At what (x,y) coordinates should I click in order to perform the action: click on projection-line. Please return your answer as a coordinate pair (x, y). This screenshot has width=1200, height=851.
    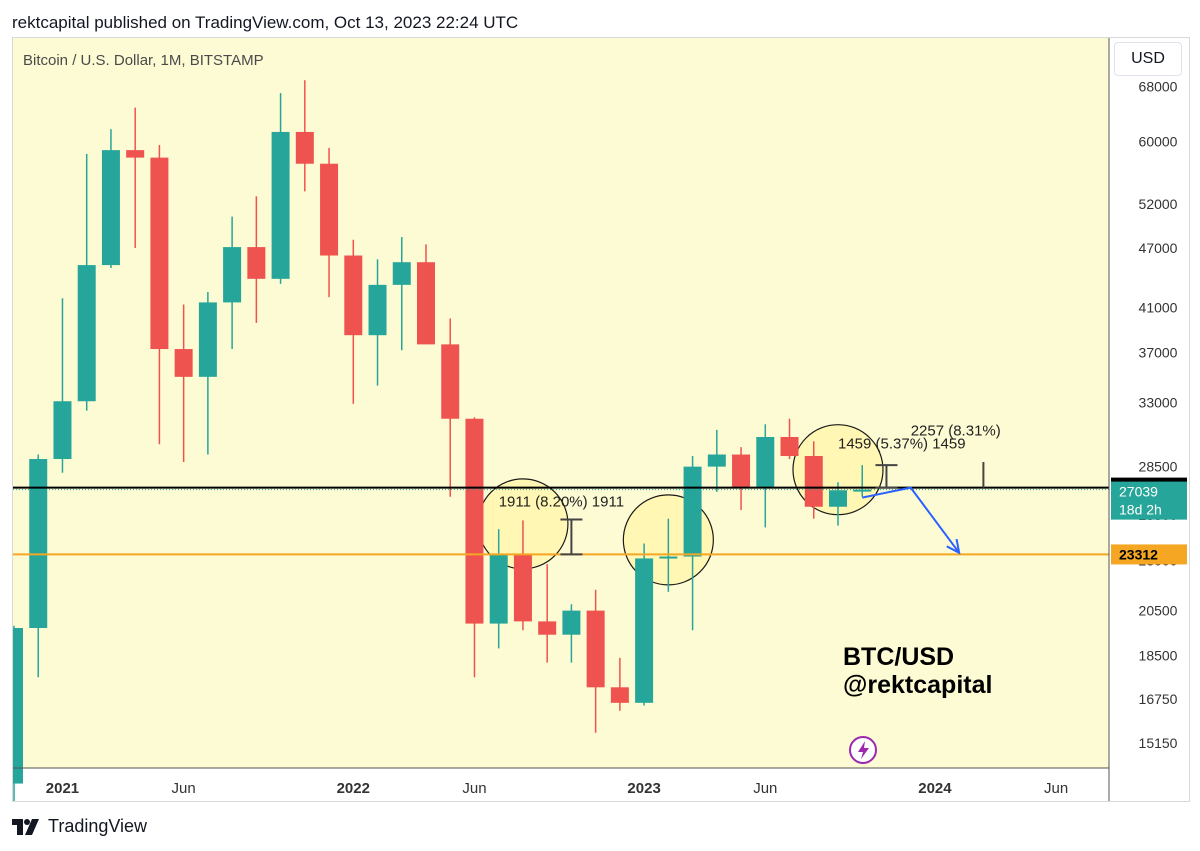
    Looking at the image, I should click on (911, 520).